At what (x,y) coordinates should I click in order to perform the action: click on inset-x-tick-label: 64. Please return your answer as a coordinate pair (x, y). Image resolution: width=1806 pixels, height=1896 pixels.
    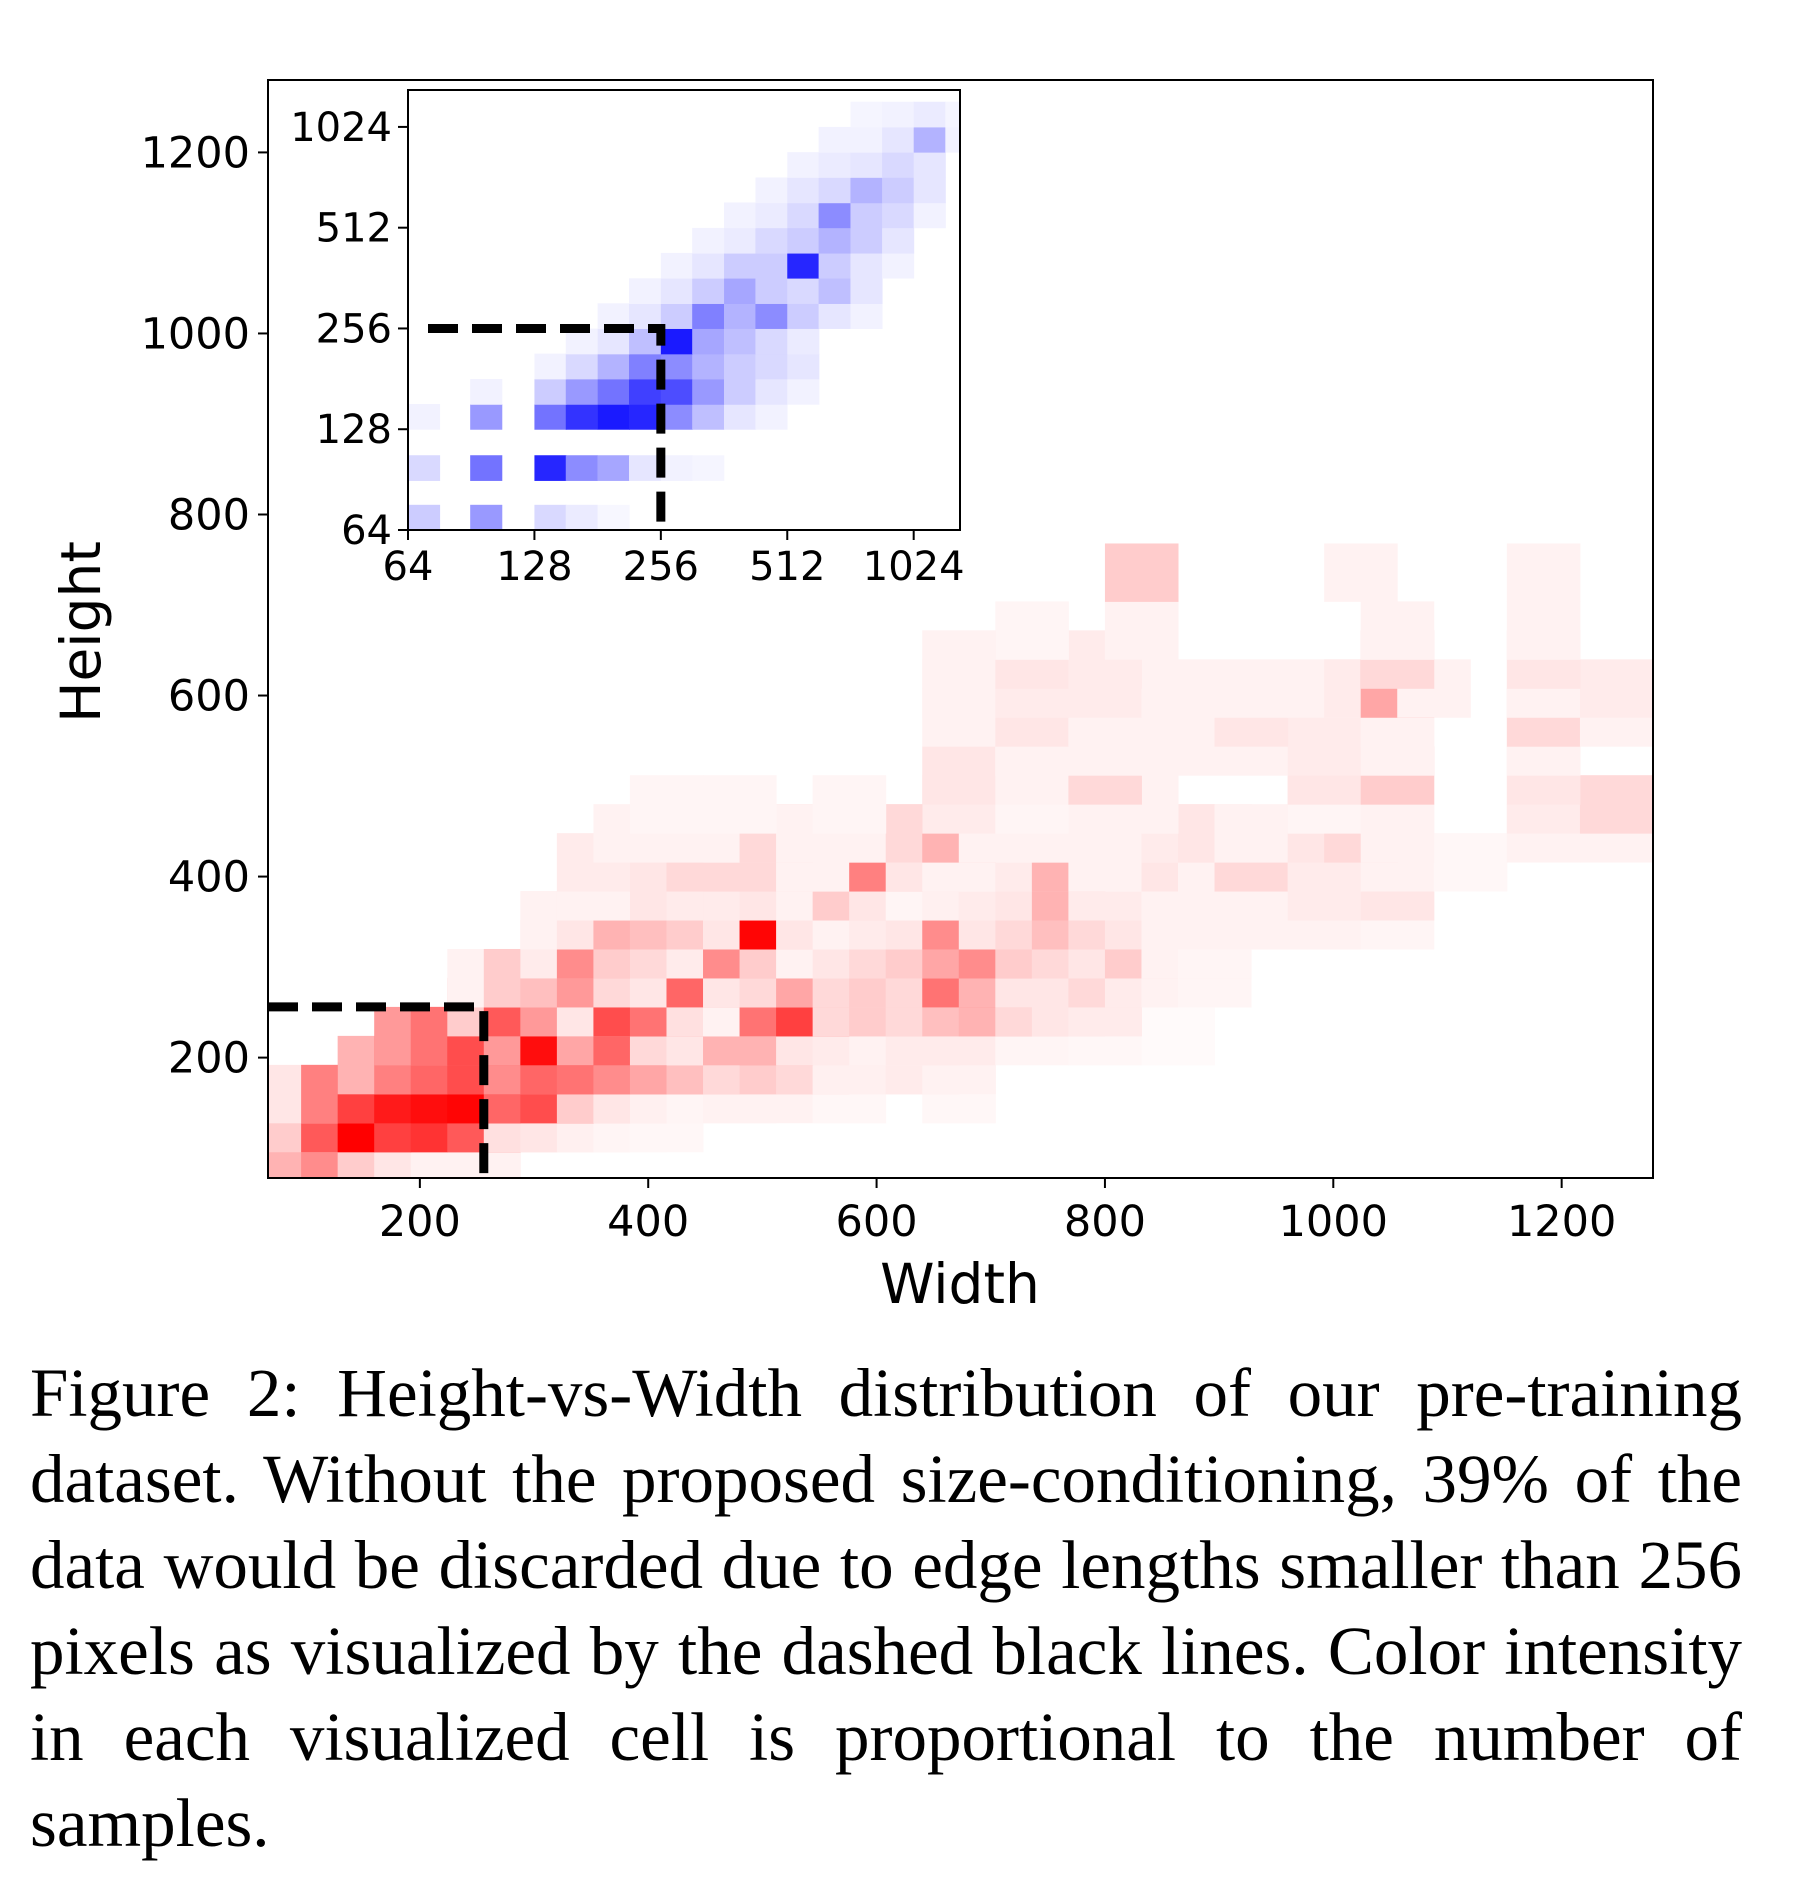
    Looking at the image, I should click on (408, 567).